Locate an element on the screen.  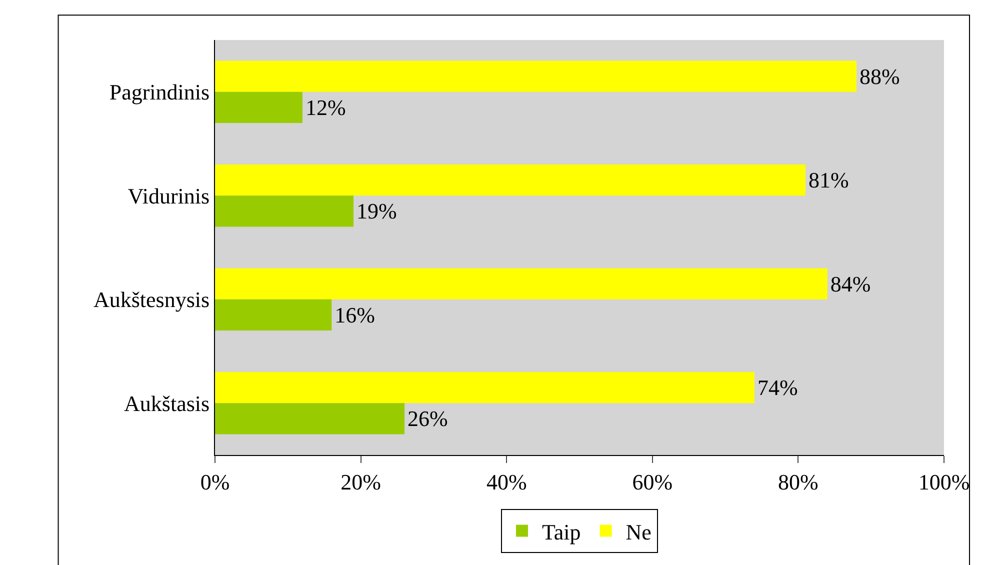
data-label: 26% is located at coordinates (428, 419).